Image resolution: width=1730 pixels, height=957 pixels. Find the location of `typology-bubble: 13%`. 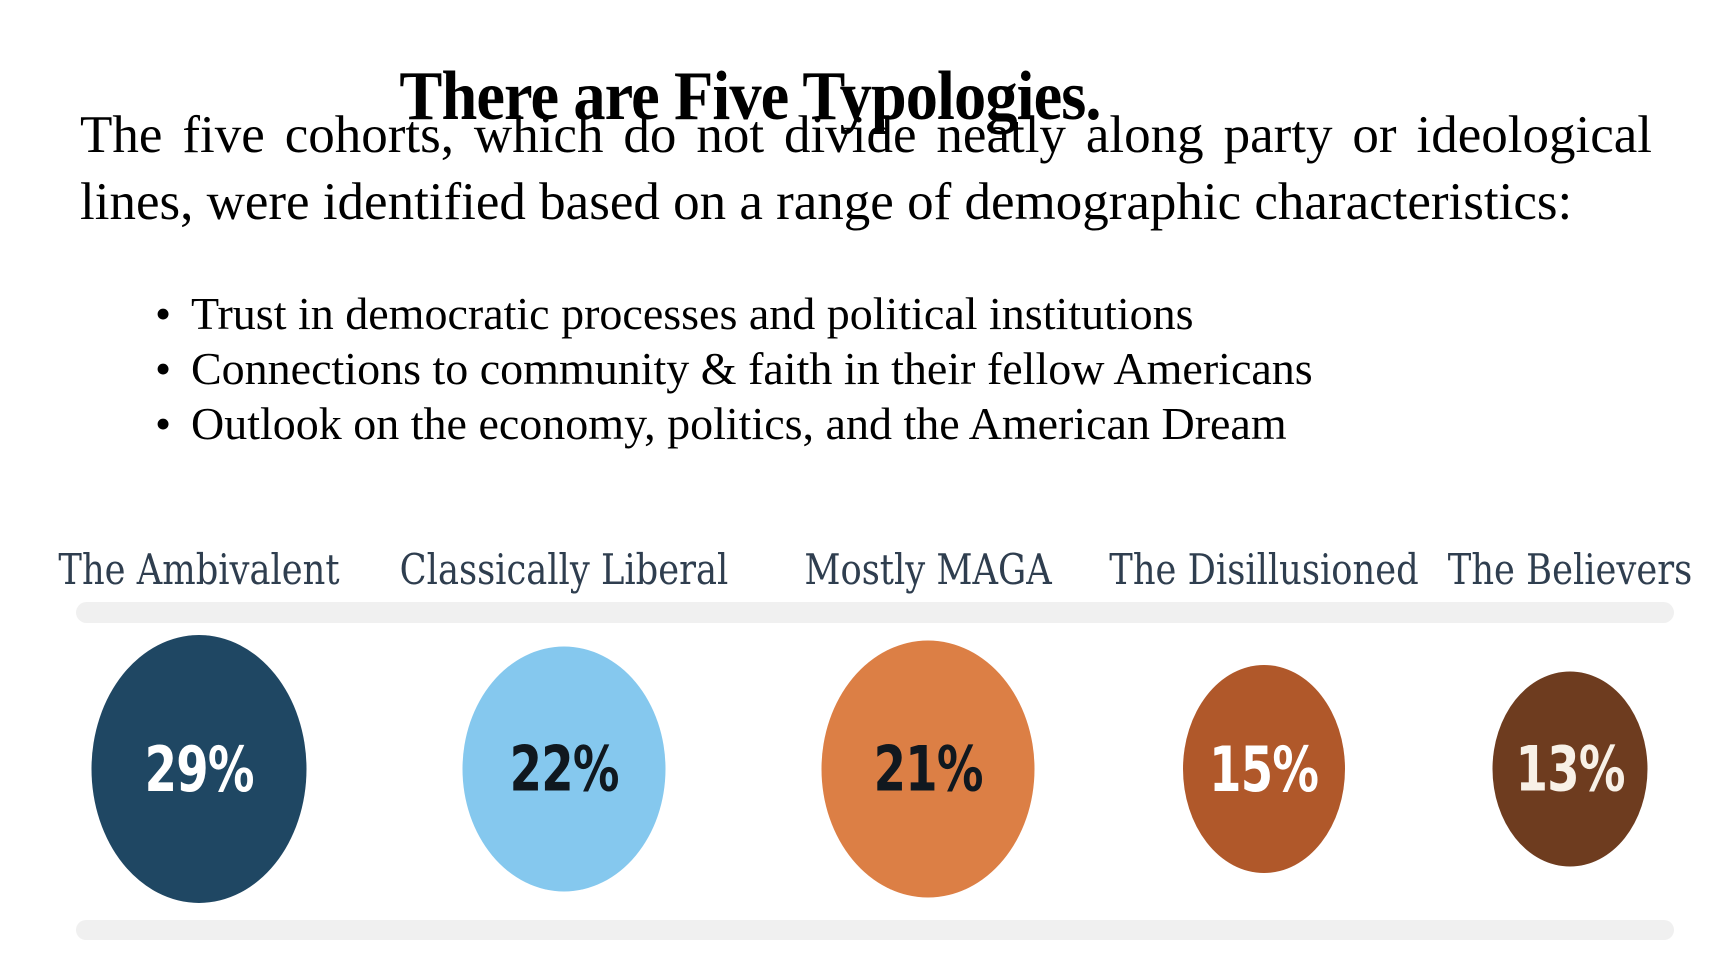

typology-bubble: 13% is located at coordinates (1570, 769).